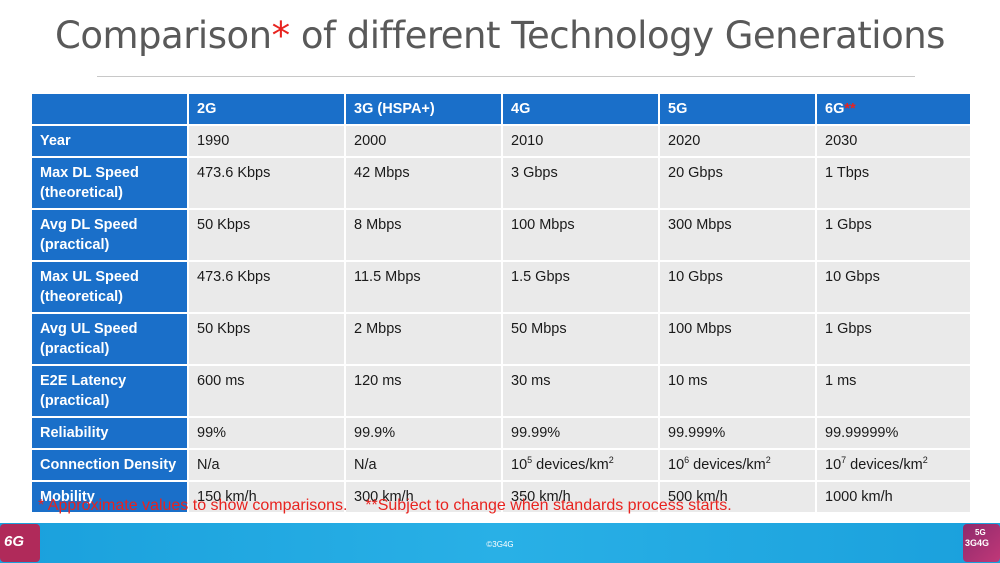  I want to click on header-6g-marker: **, so click(850, 109).